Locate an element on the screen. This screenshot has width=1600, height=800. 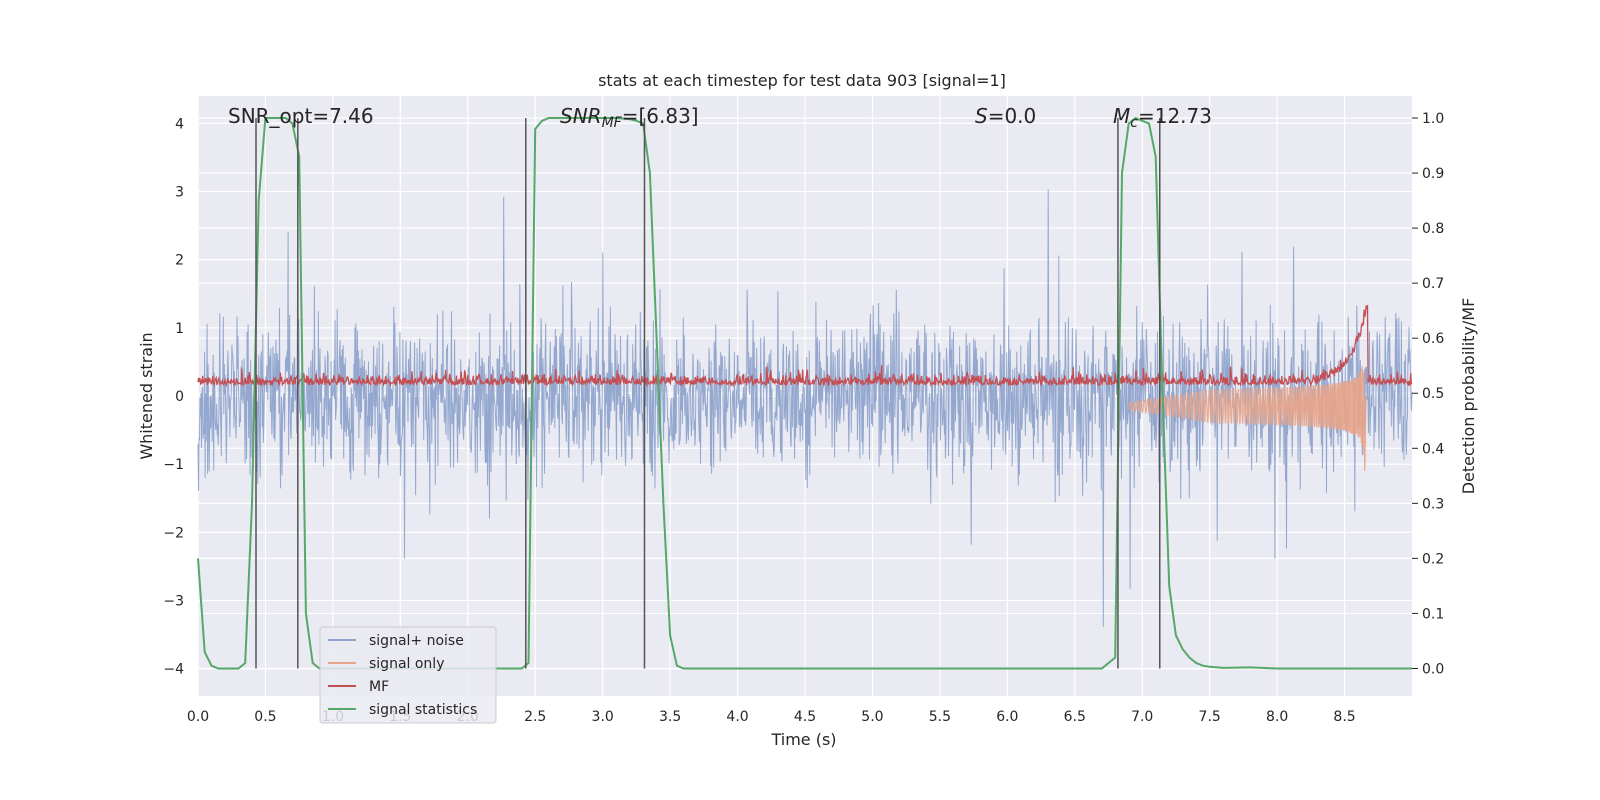
mc-annotation: Mc=12.73 is located at coordinates (1162, 117).